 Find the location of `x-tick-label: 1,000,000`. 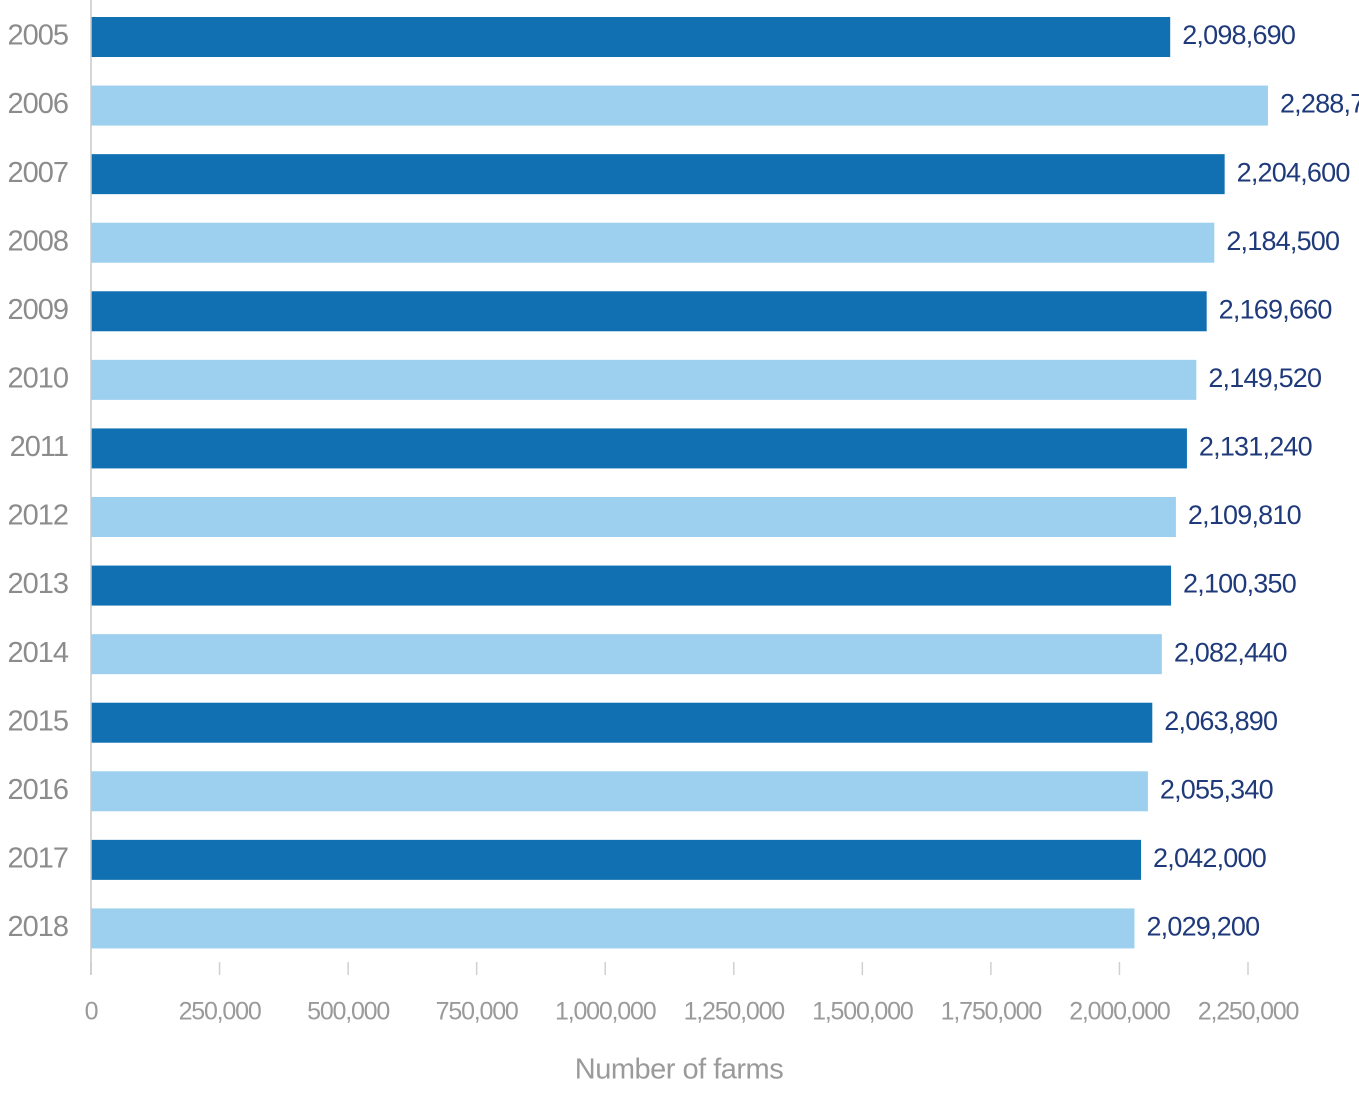

x-tick-label: 1,000,000 is located at coordinates (605, 1012).